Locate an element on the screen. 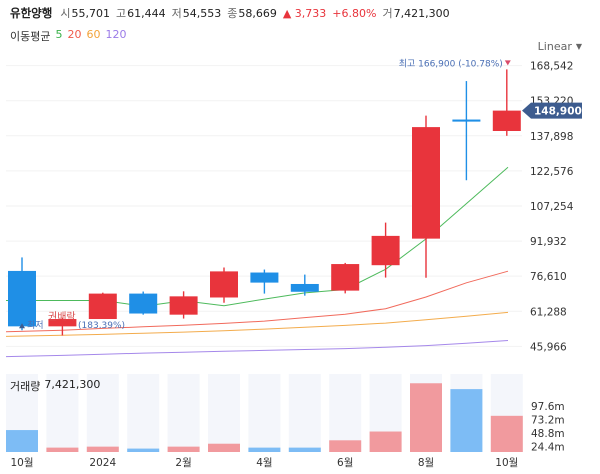 The image size is (600, 474). low-annotation-label: 최저 is located at coordinates (35, 325).